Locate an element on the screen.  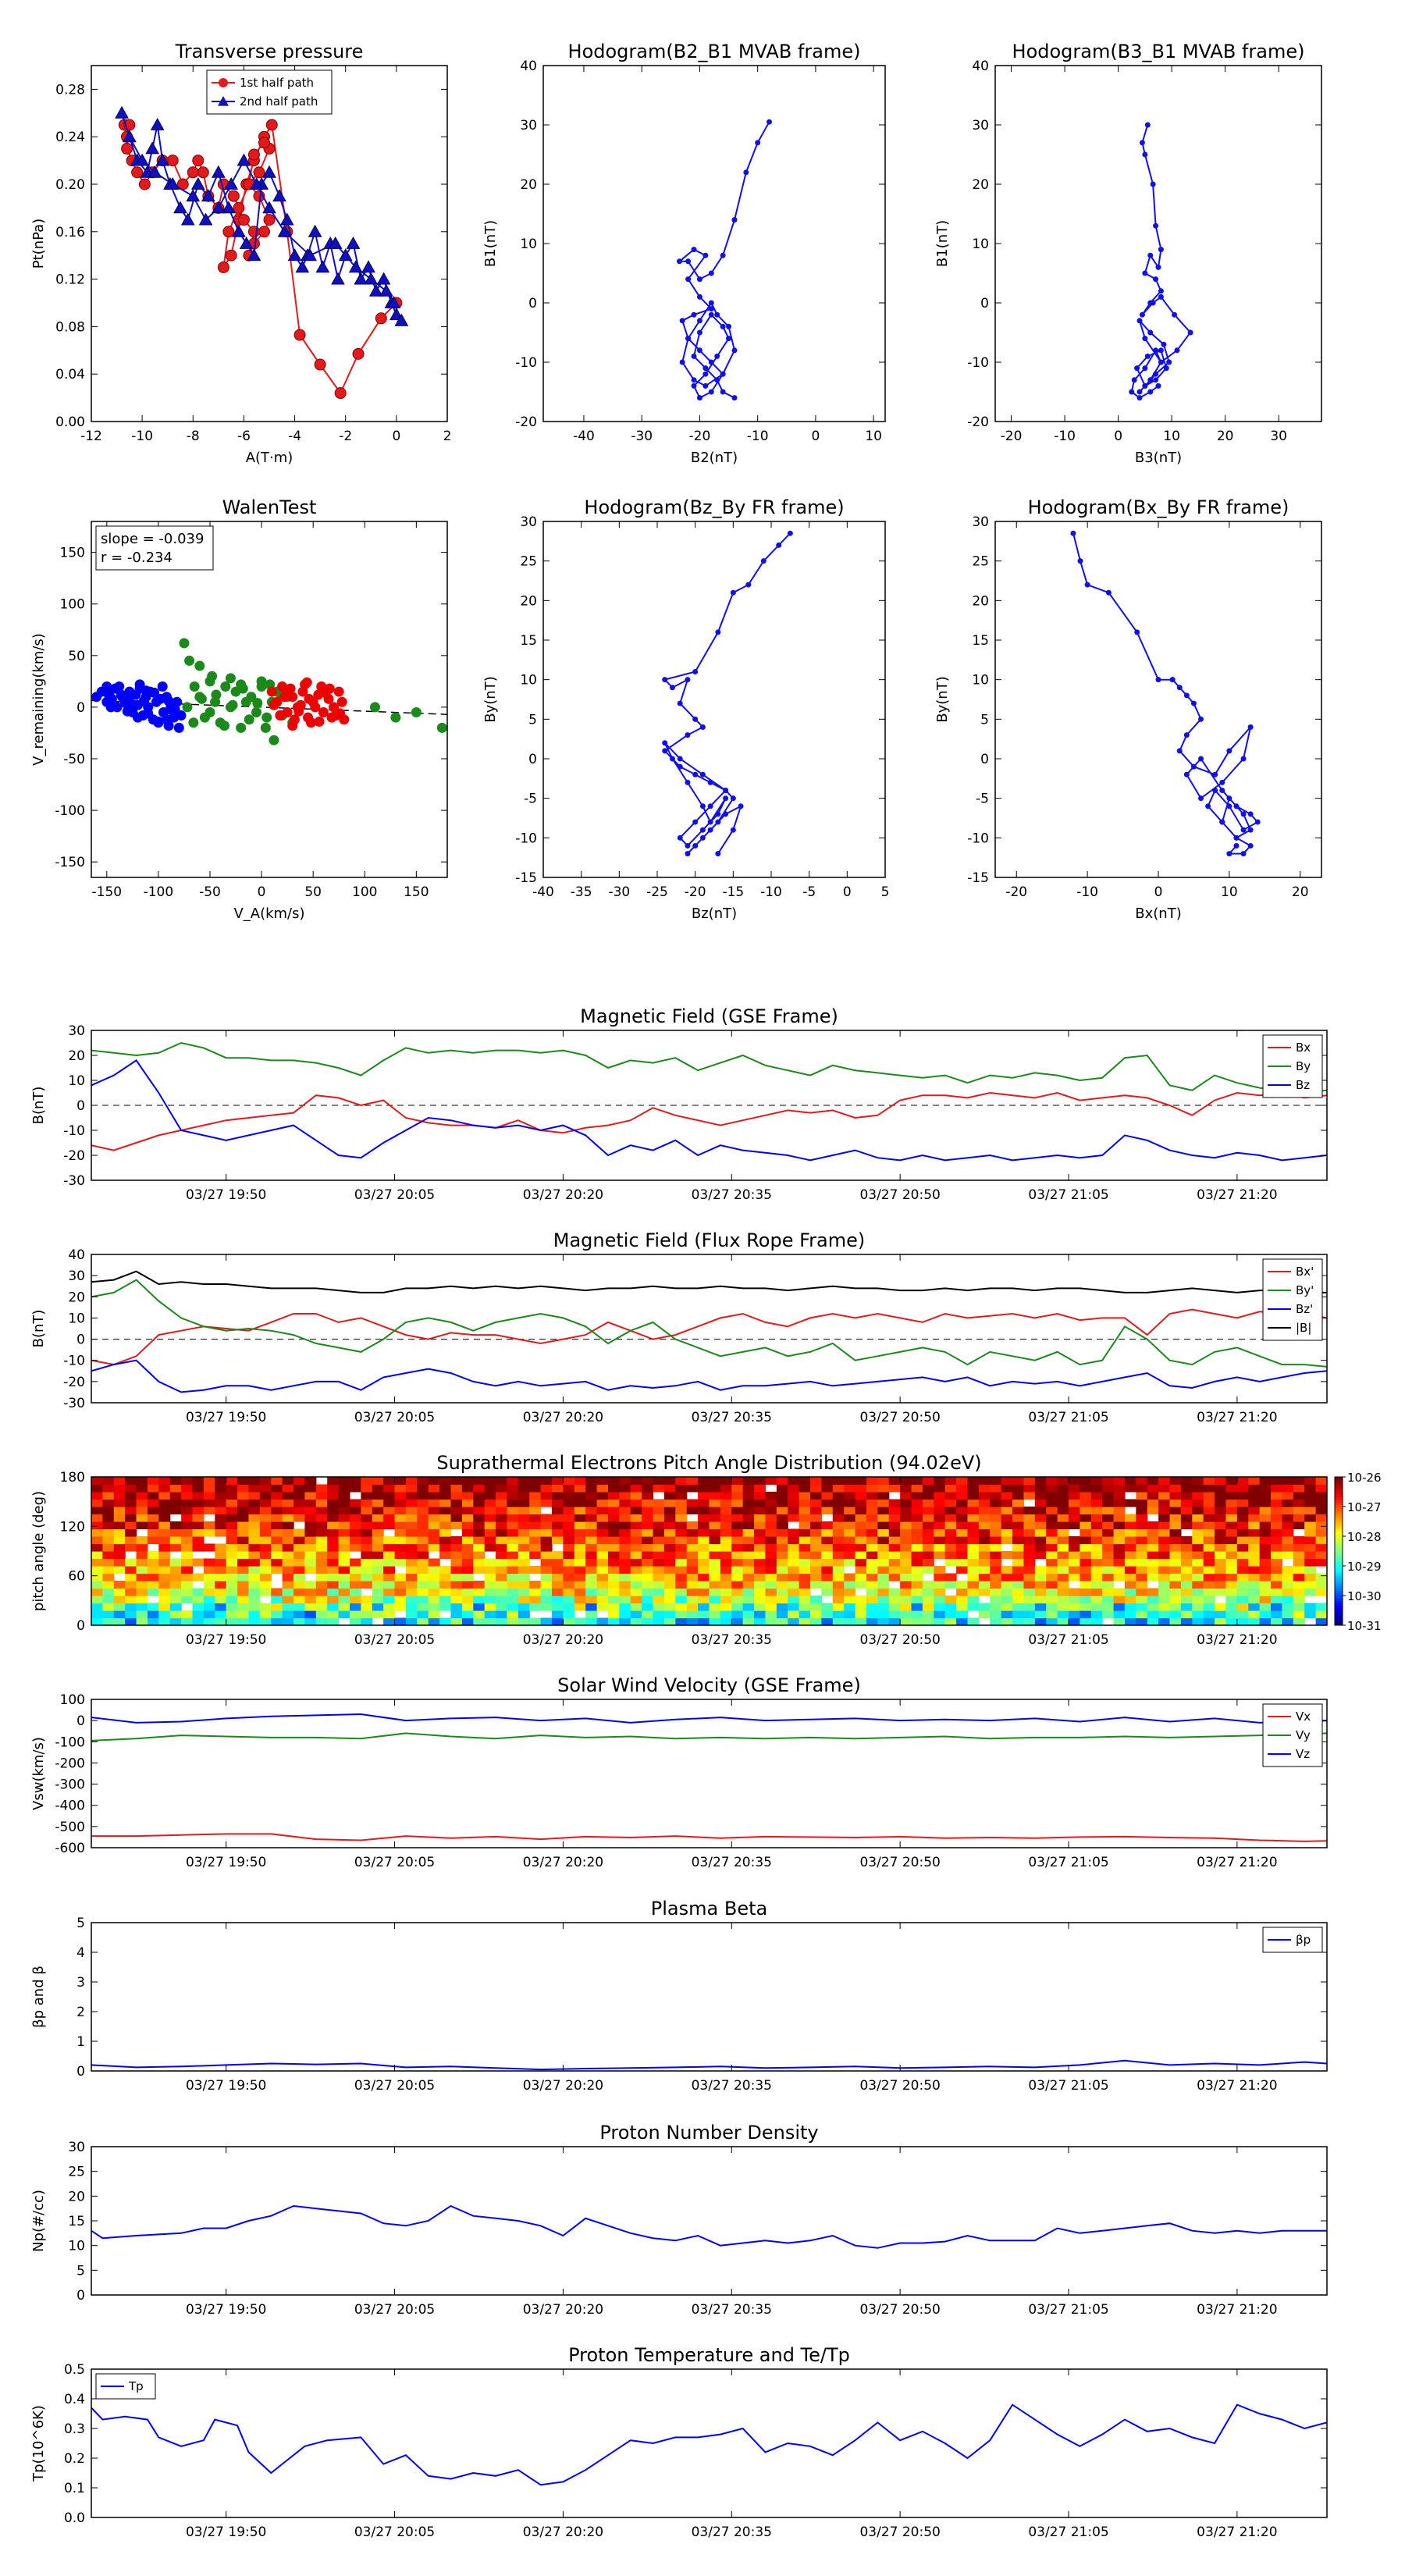
chart-title: WalenTest is located at coordinates (270, 507).